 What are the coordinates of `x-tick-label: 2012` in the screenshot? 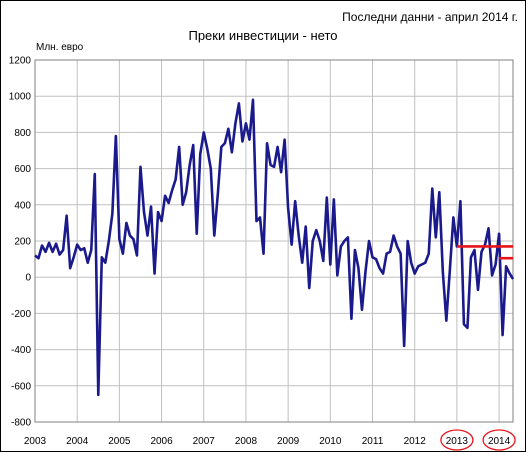 It's located at (415, 441).